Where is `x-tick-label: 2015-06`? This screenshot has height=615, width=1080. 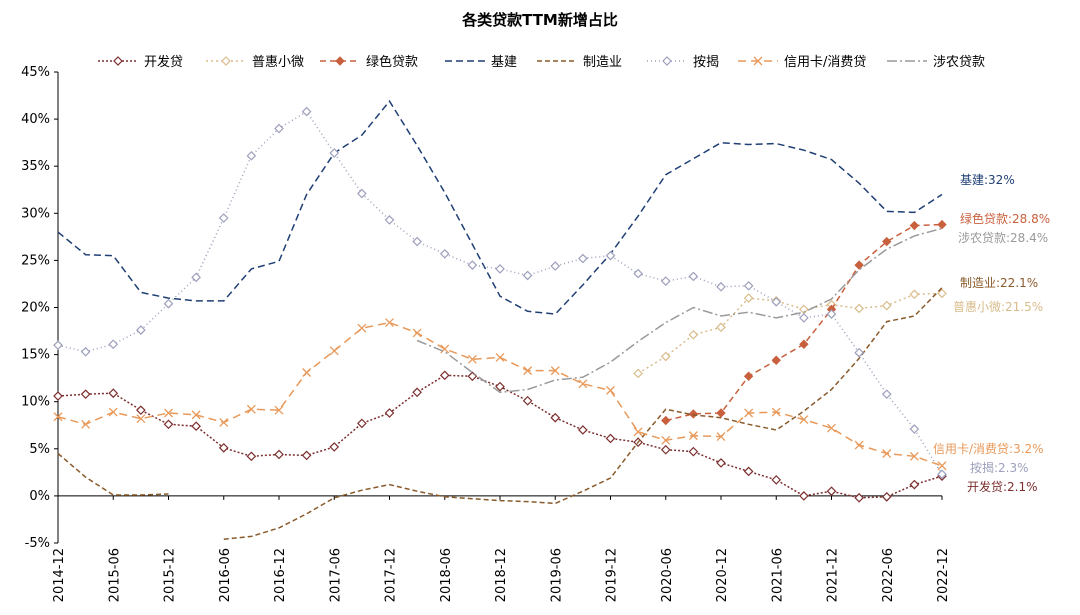 x-tick-label: 2015-06 is located at coordinates (114, 575).